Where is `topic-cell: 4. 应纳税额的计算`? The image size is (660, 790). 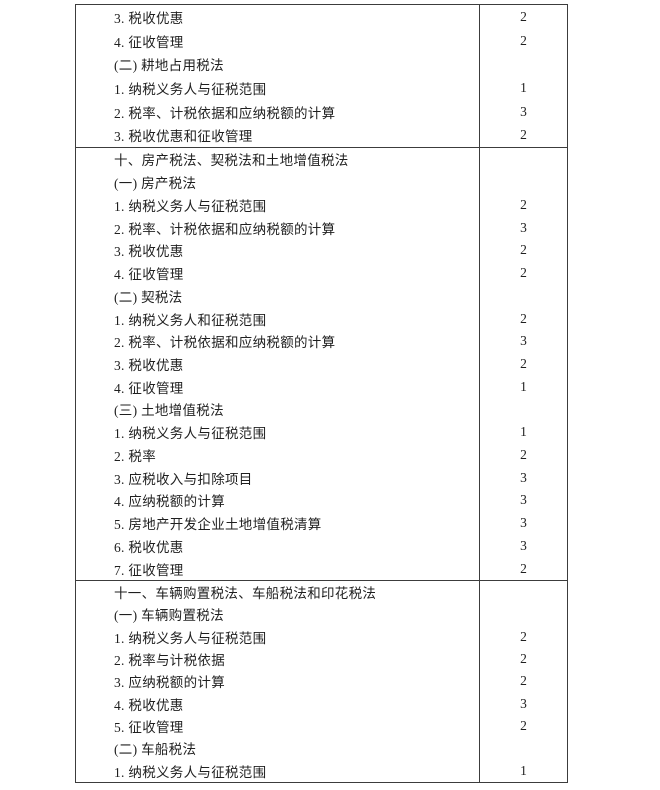 topic-cell: 4. 应纳税额的计算 is located at coordinates (169, 502).